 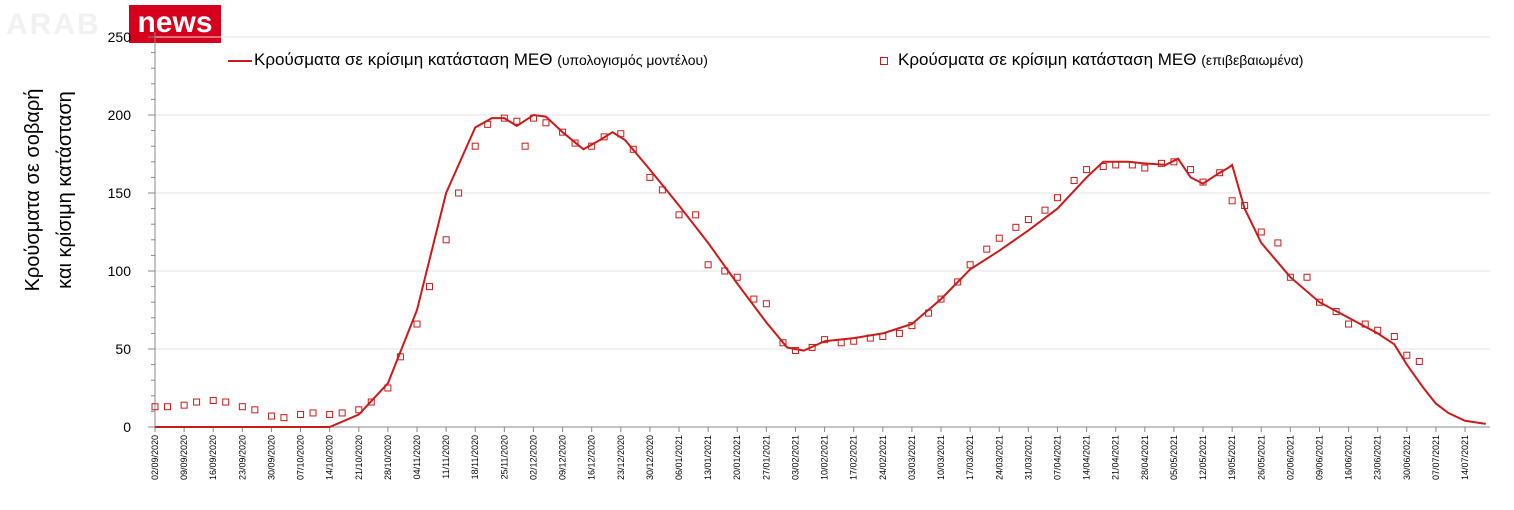 What do you see at coordinates (1145, 457) in the screenshot?
I see `x-tick-label: 28/04/2021` at bounding box center [1145, 457].